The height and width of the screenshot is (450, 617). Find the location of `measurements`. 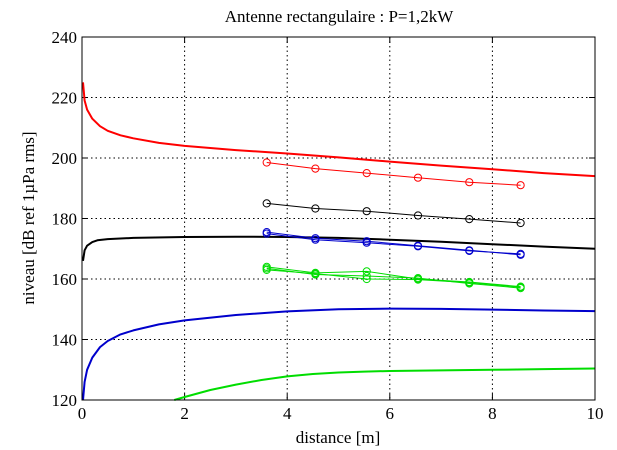

measurements is located at coordinates (393, 225).